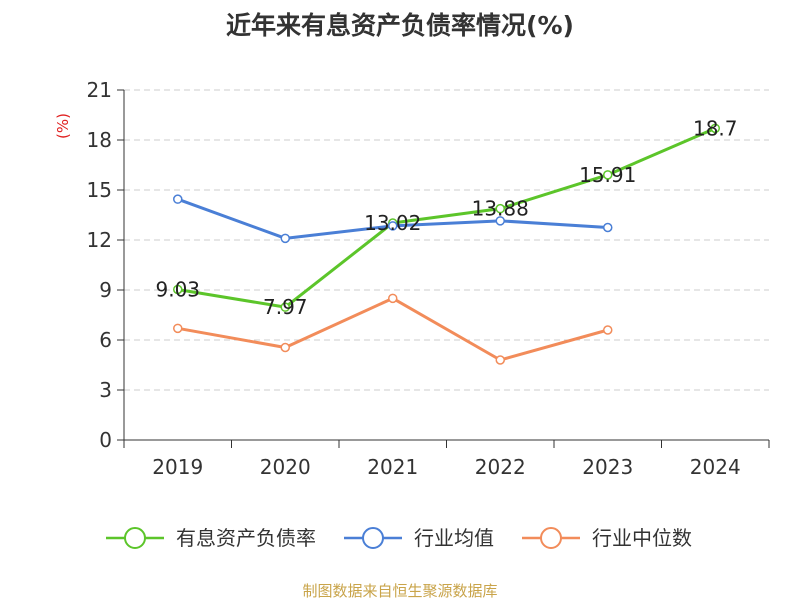  I want to click on data-label: 13.02, so click(392, 223).